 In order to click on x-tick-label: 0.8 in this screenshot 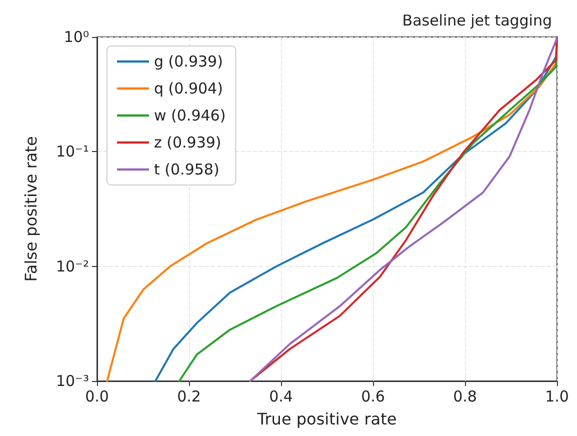, I will do `click(465, 397)`.